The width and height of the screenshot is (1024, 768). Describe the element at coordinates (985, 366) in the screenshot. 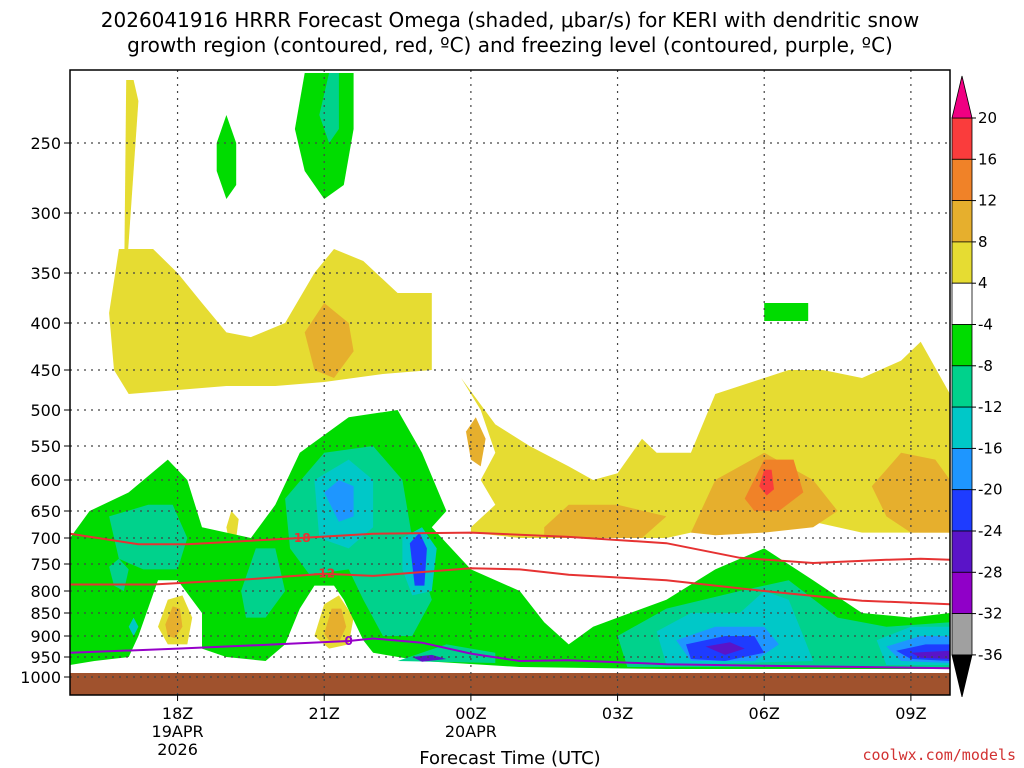

I see `colorbar-label-6: -8` at that location.